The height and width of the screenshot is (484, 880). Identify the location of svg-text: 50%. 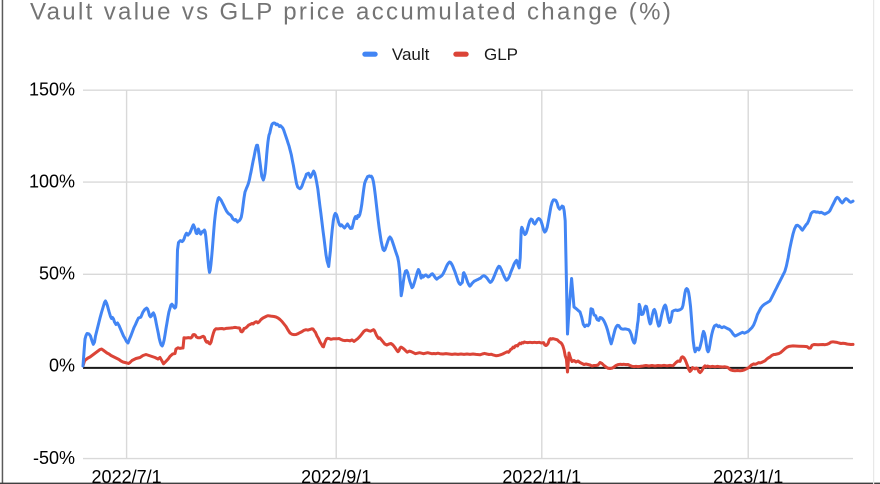
(57, 274).